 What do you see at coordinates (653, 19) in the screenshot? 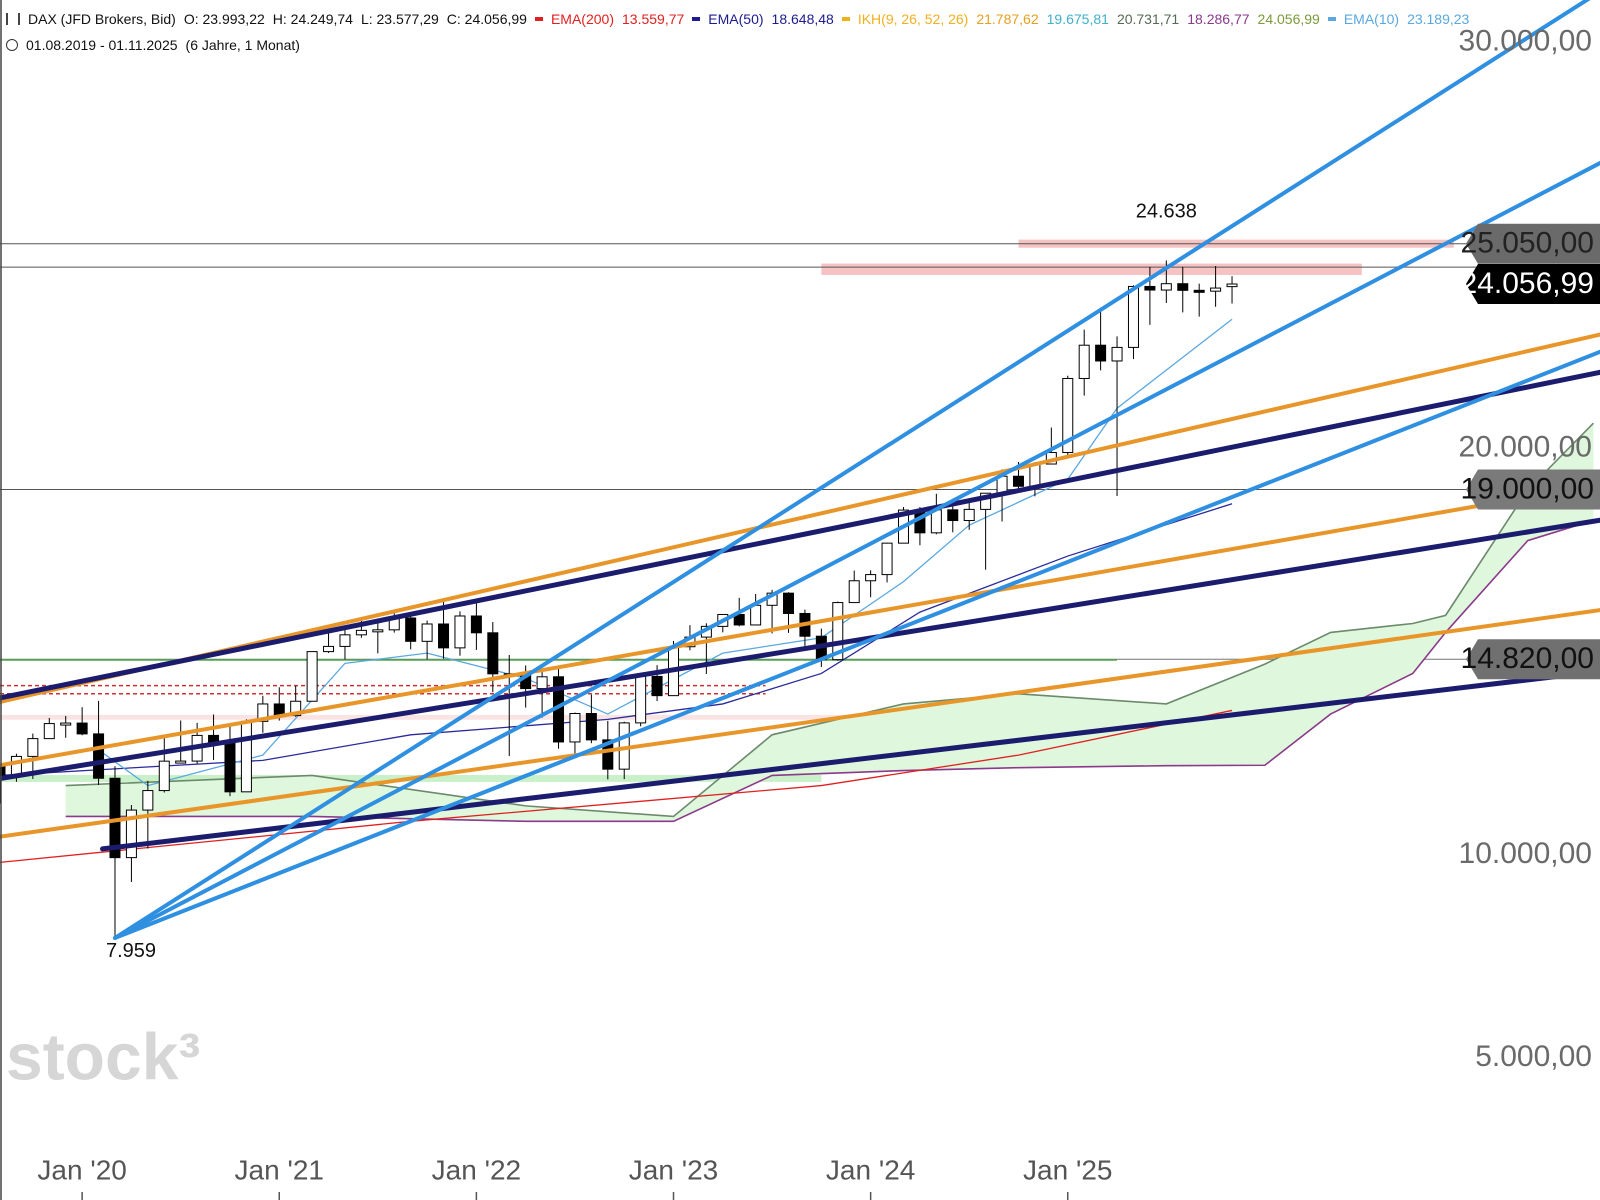
I see `indicator-value: 13.559,77` at bounding box center [653, 19].